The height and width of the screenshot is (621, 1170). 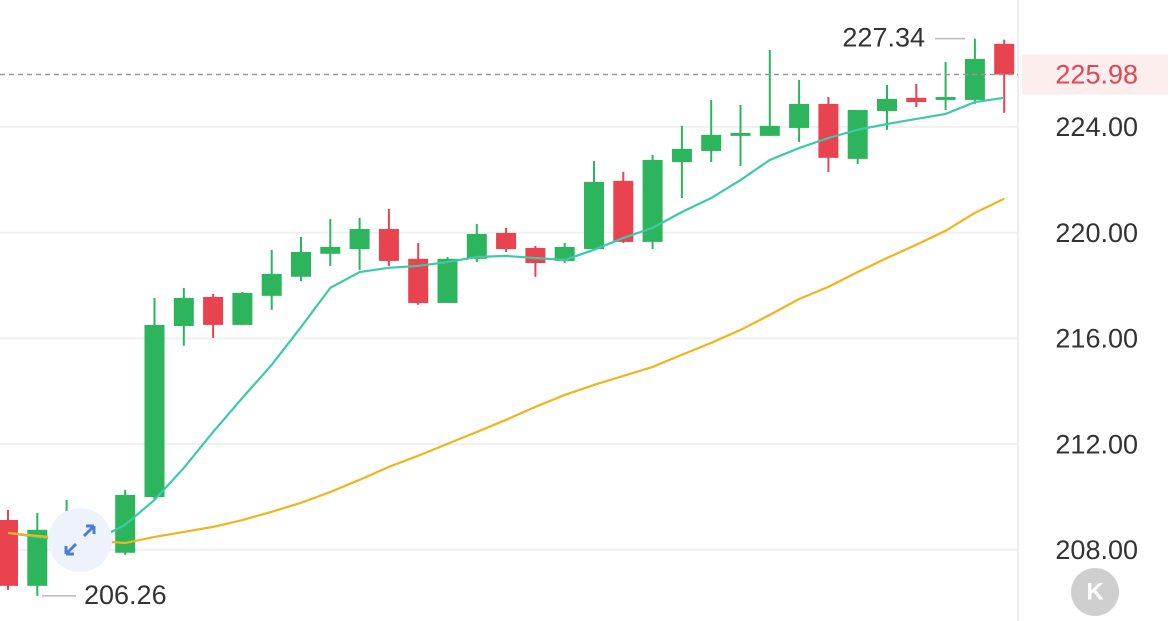 I want to click on y-tick-label: 216.00, so click(x=1096, y=339).